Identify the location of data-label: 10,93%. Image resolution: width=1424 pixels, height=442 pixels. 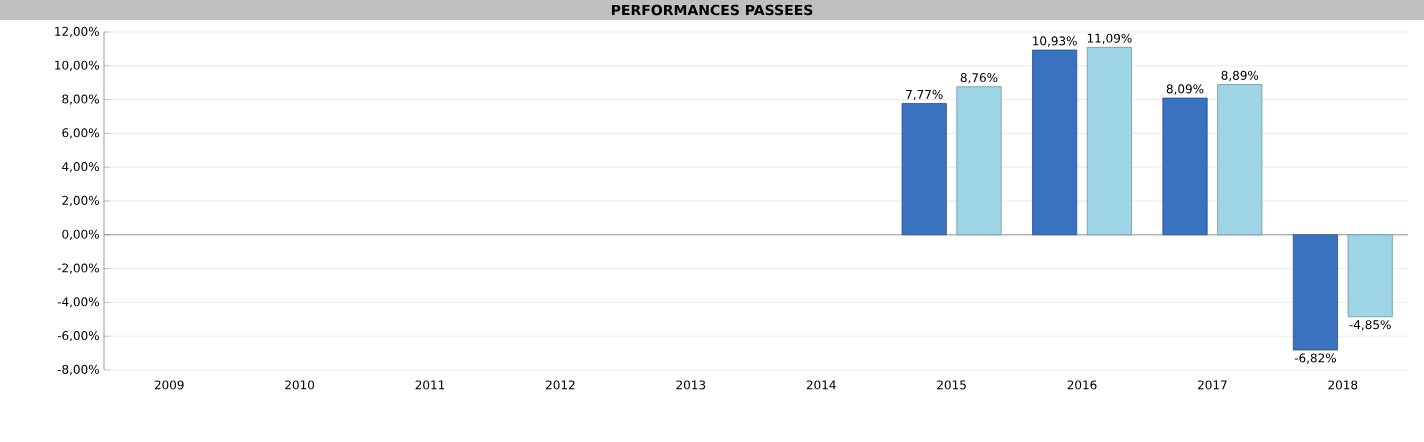
(1055, 41).